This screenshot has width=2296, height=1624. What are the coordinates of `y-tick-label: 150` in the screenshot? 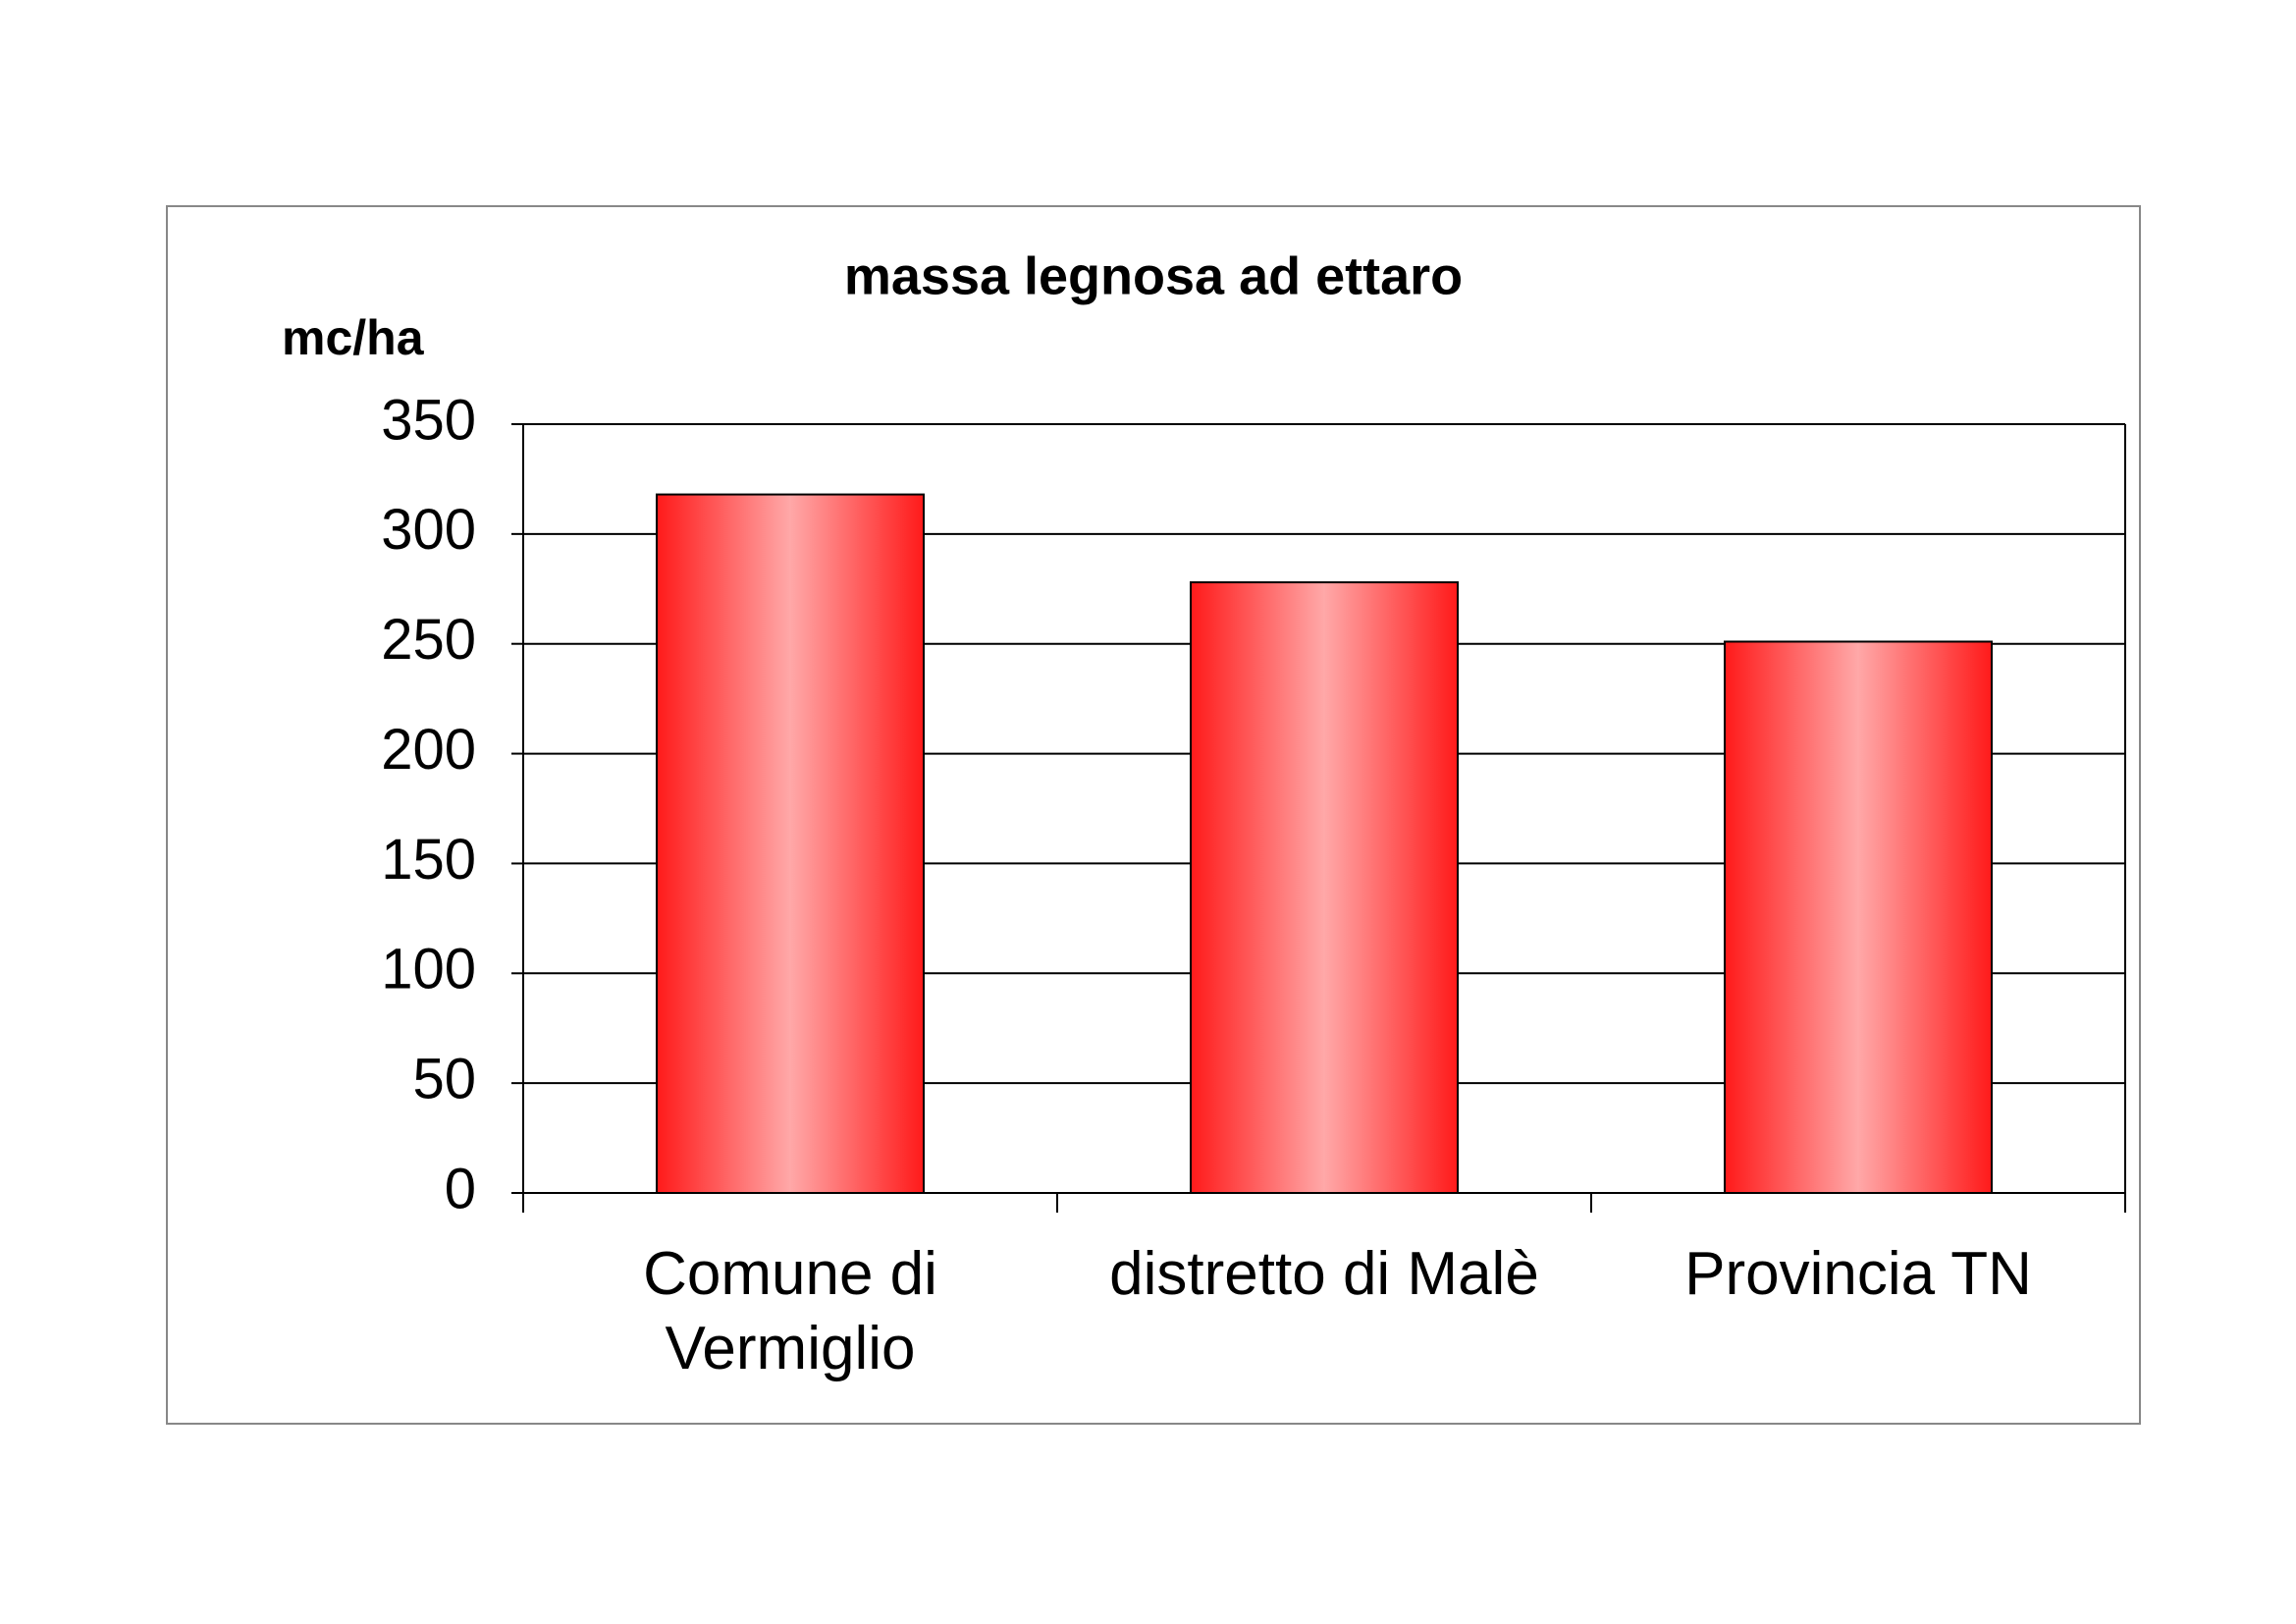 It's located at (429, 860).